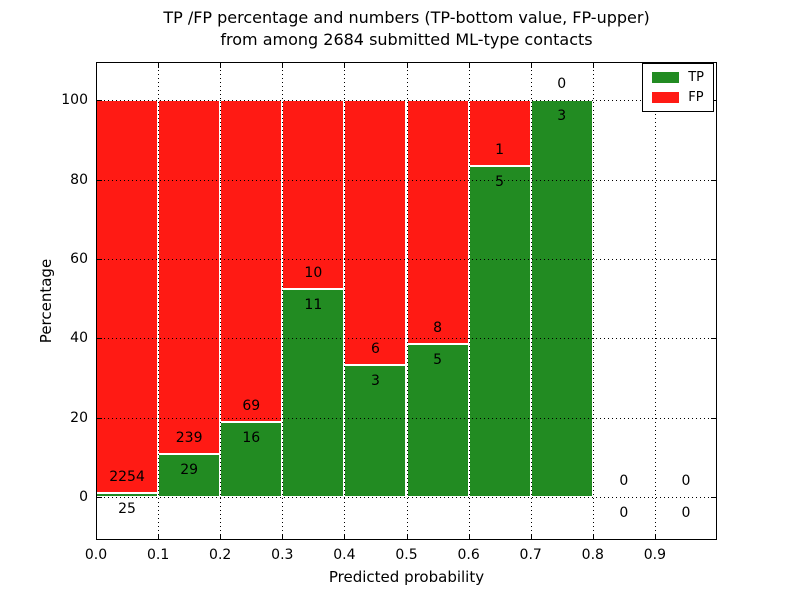 This screenshot has height=600, width=800. I want to click on bar-tp-0.1-0.2, so click(189, 476).